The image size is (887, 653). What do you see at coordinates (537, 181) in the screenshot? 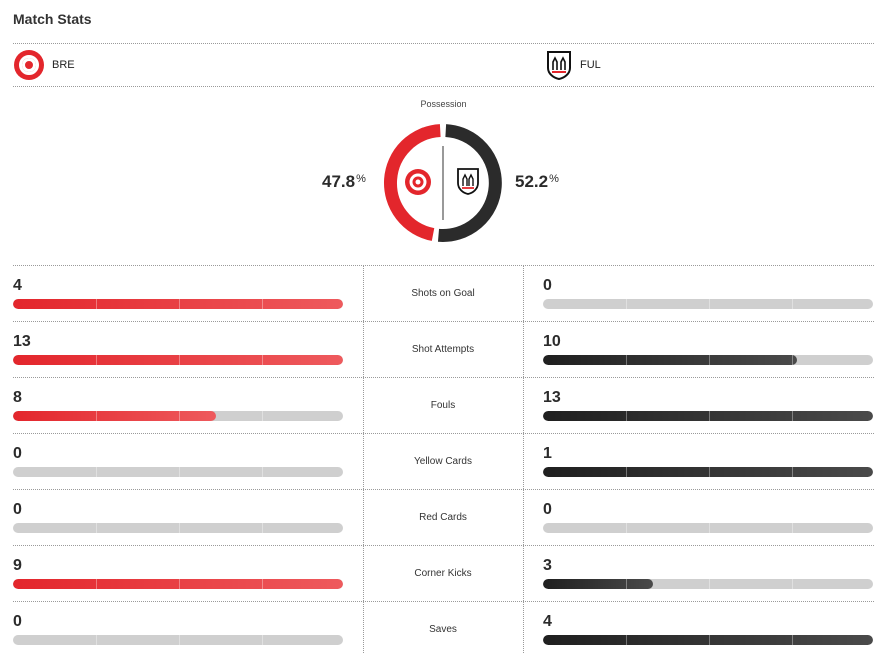
I see `away-possession-value: 52.2%` at bounding box center [537, 181].